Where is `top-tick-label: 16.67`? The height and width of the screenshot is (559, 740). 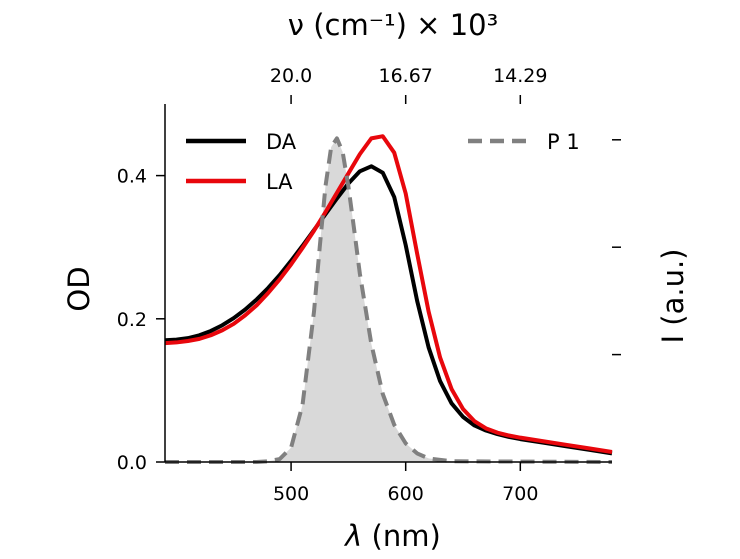 top-tick-label: 16.67 is located at coordinates (405, 76).